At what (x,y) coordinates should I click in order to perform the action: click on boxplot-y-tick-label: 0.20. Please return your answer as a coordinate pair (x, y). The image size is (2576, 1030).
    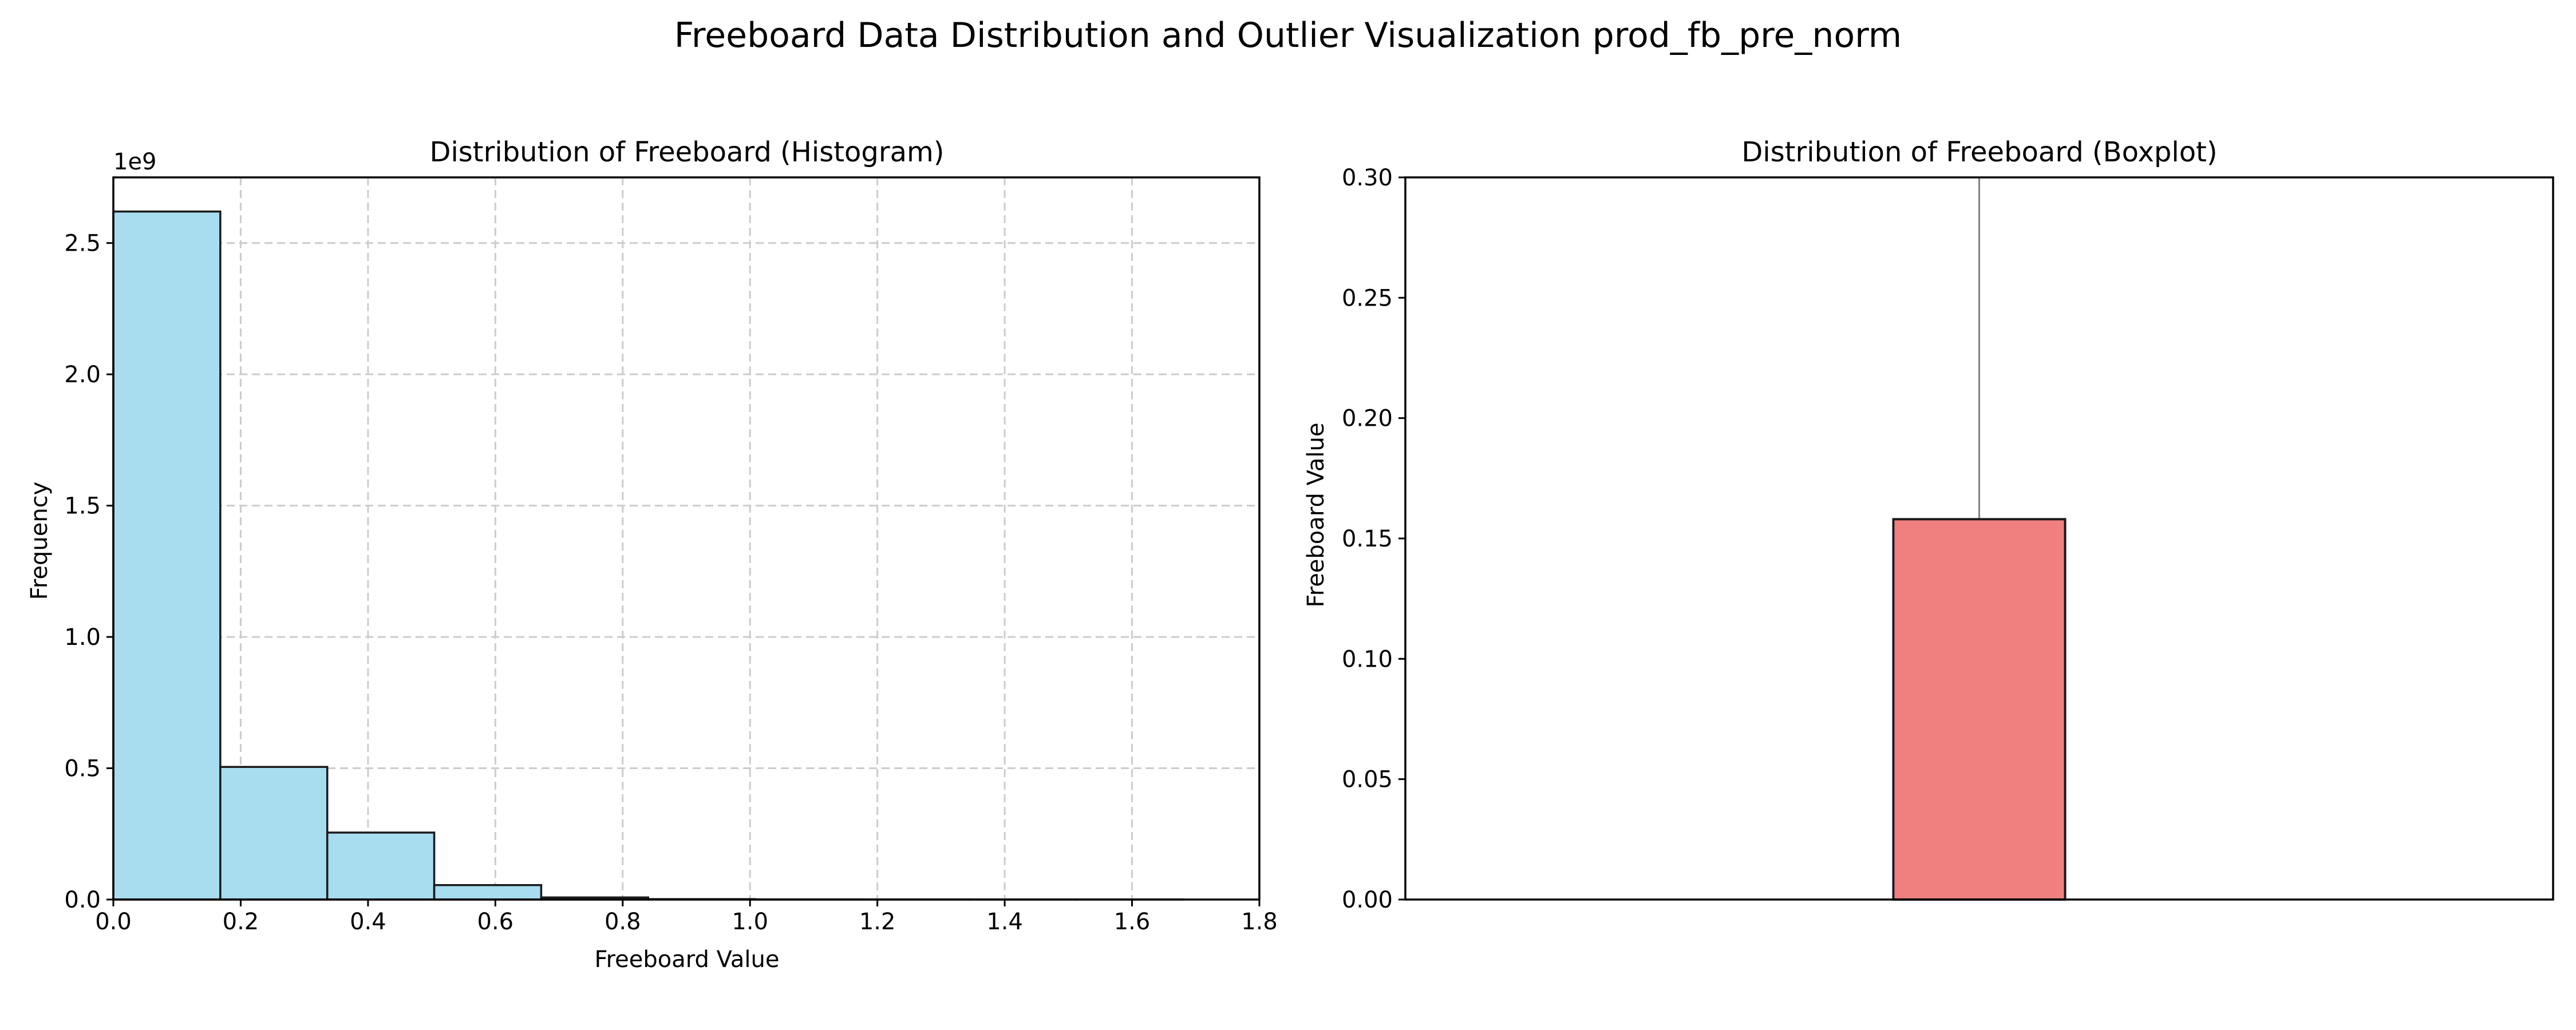
    Looking at the image, I should click on (1367, 419).